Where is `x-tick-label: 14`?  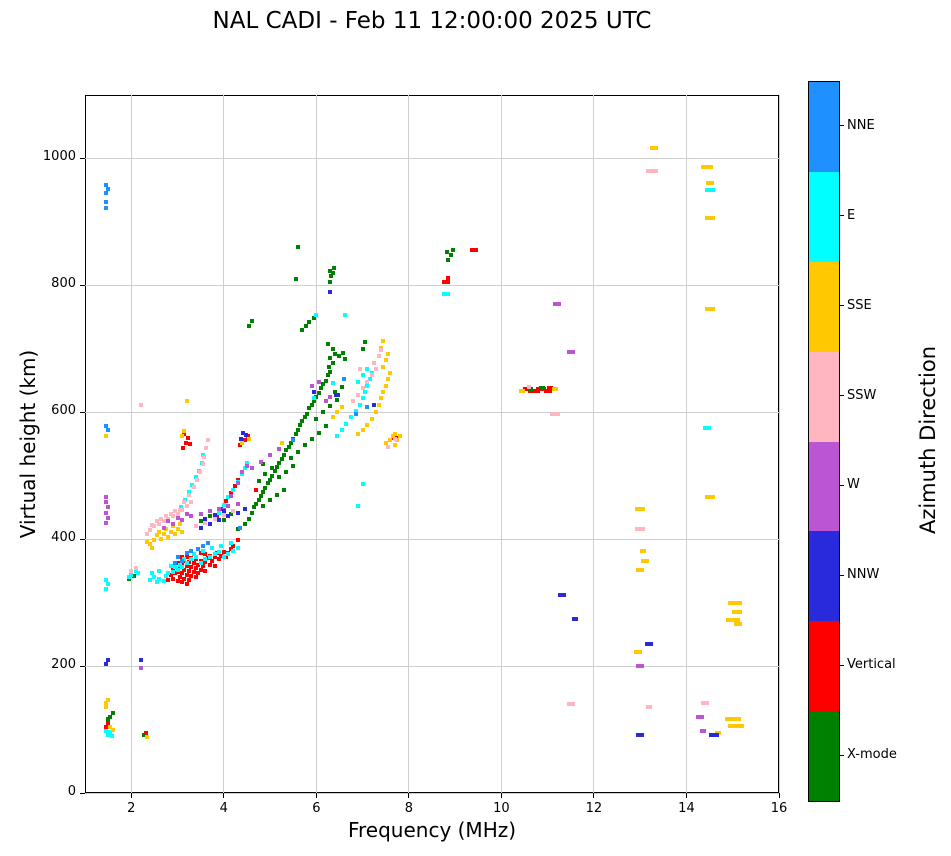
x-tick-label: 14 is located at coordinates (686, 808).